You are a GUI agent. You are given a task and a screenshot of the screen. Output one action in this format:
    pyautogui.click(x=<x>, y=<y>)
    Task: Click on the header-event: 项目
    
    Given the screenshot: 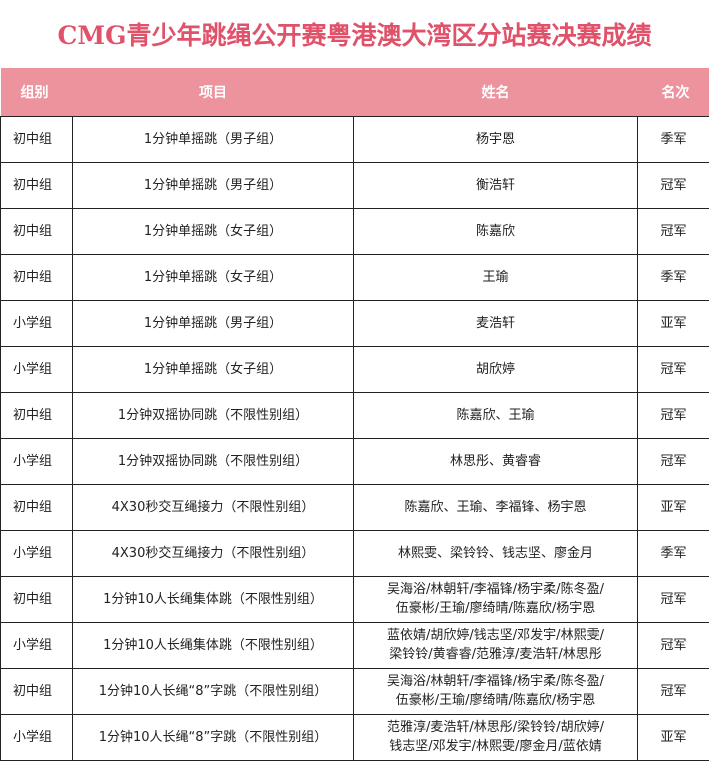 What is the action you would take?
    pyautogui.click(x=213, y=92)
    